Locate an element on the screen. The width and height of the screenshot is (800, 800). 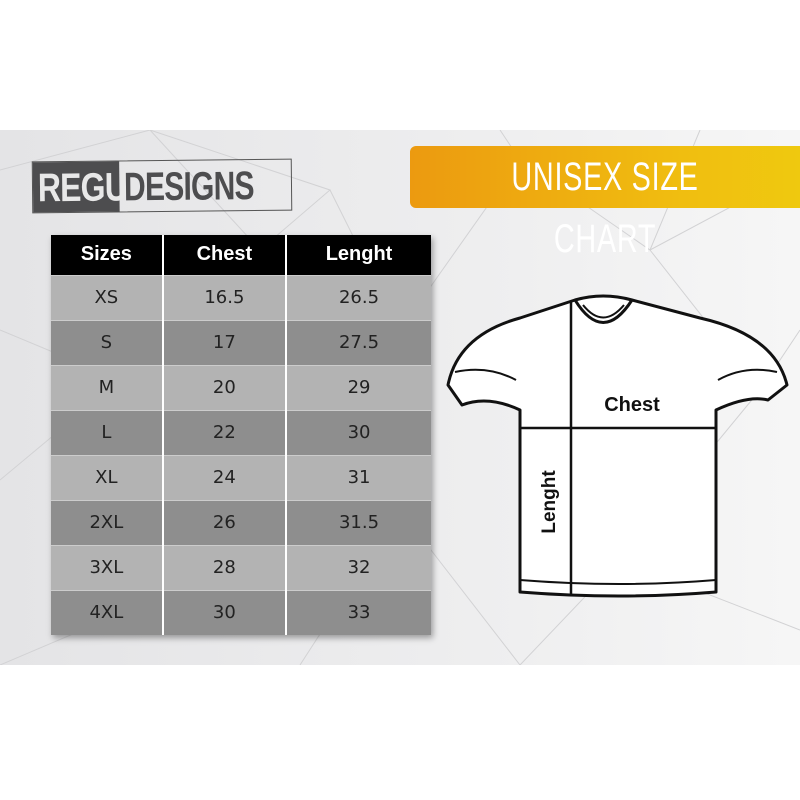
logo-part2: DESIGNS is located at coordinates (189, 187).